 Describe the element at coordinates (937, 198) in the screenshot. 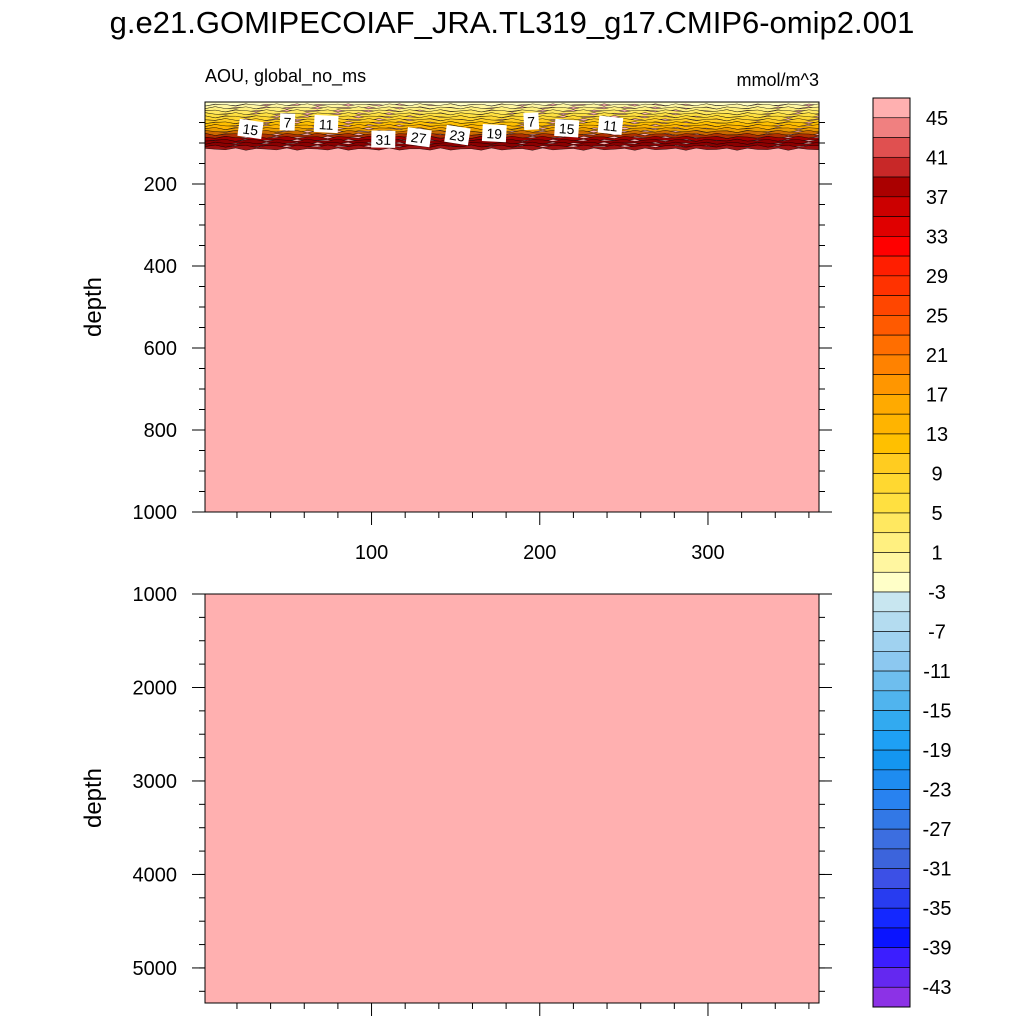

I see `colorbar-label: 37` at that location.